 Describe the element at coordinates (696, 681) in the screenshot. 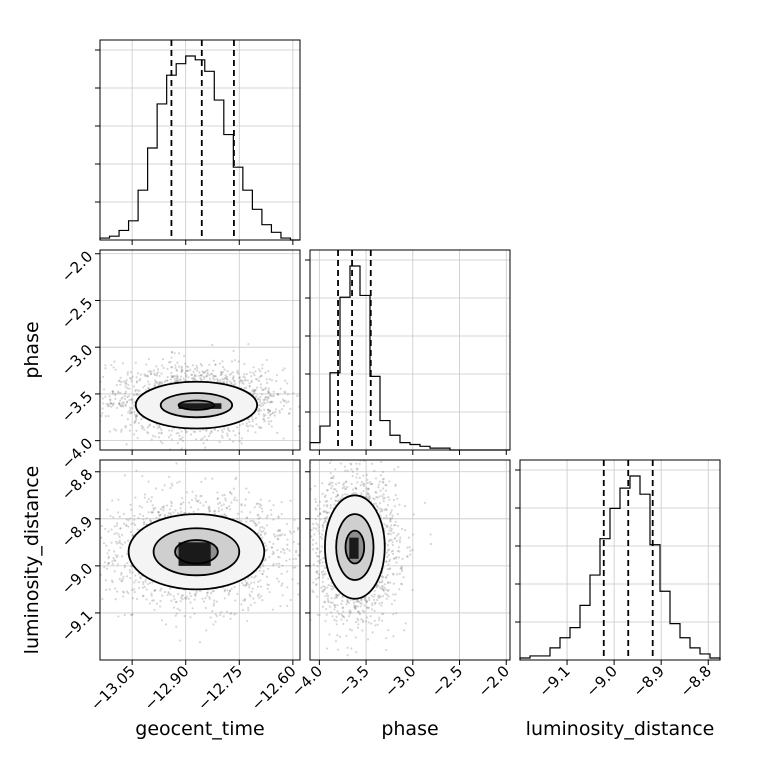

I see `x-tick-label: −8.8` at that location.